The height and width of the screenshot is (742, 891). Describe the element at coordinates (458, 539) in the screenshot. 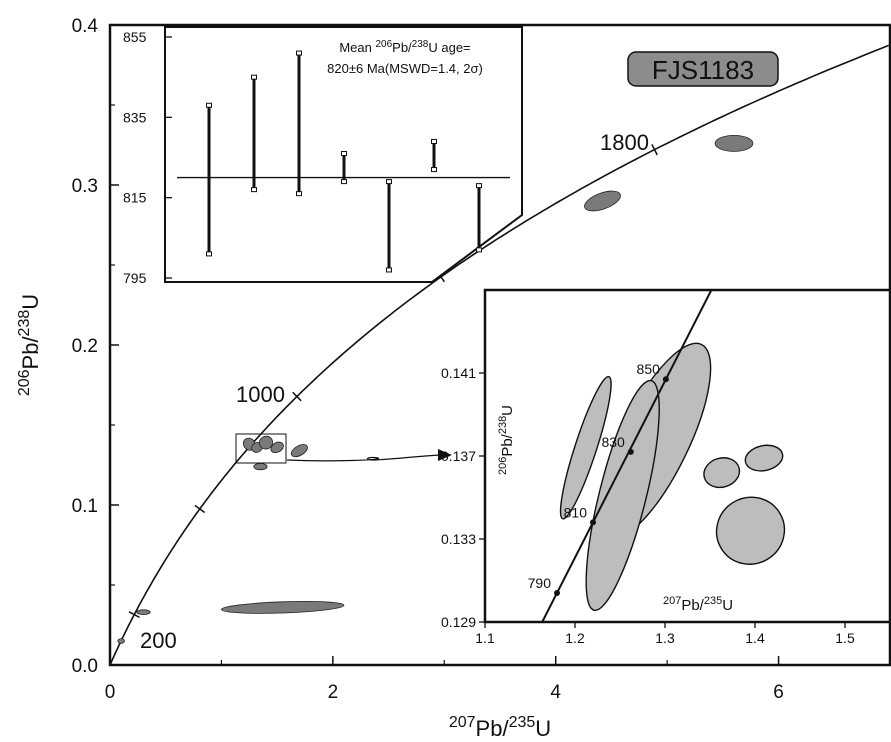

I see `zoom-y-tick-label: 0.133` at that location.